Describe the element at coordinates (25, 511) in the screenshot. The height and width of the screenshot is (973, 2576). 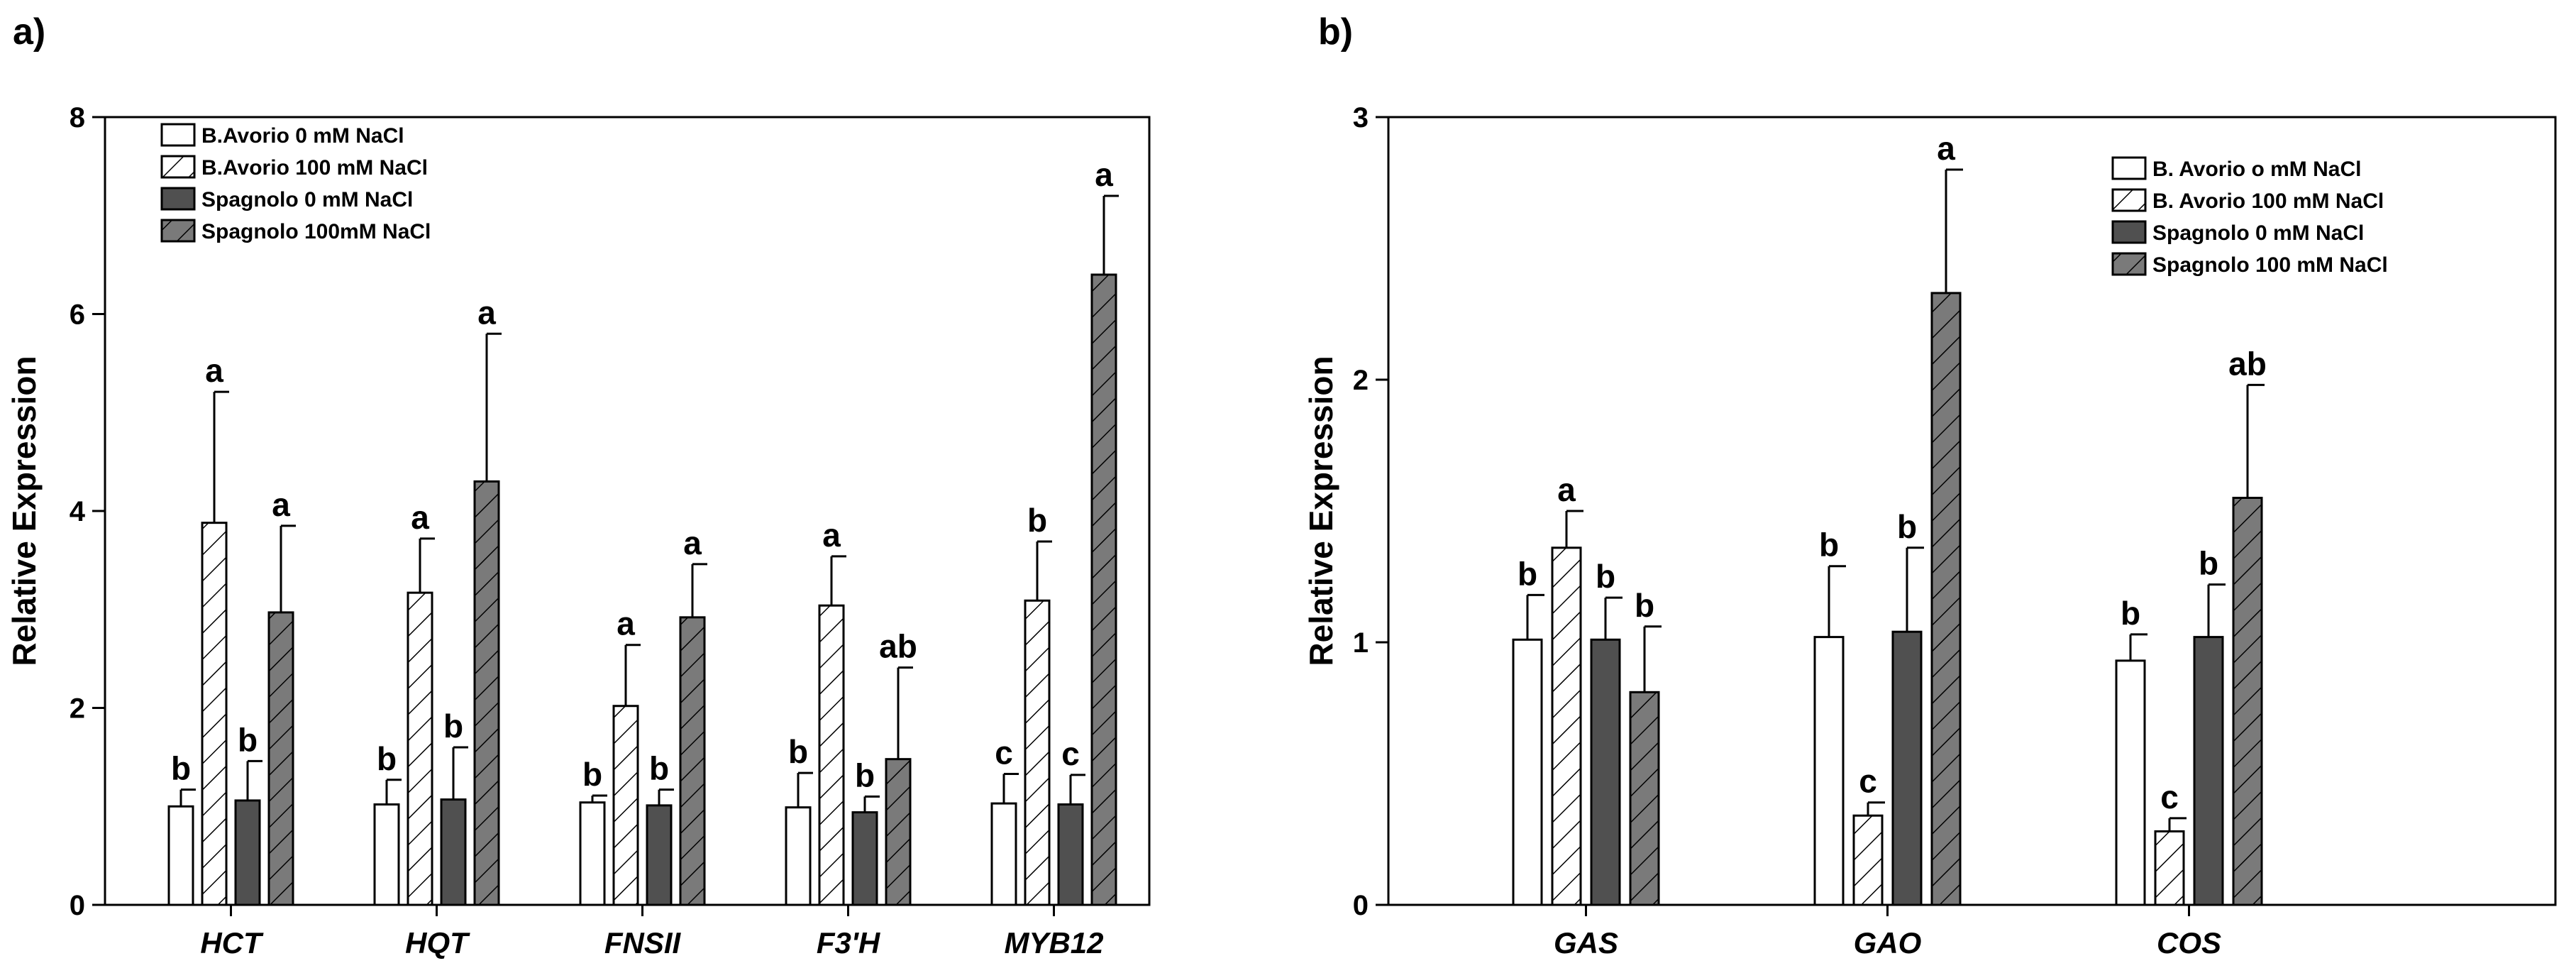
I see `y-axis-label-a: Relative Expression` at that location.